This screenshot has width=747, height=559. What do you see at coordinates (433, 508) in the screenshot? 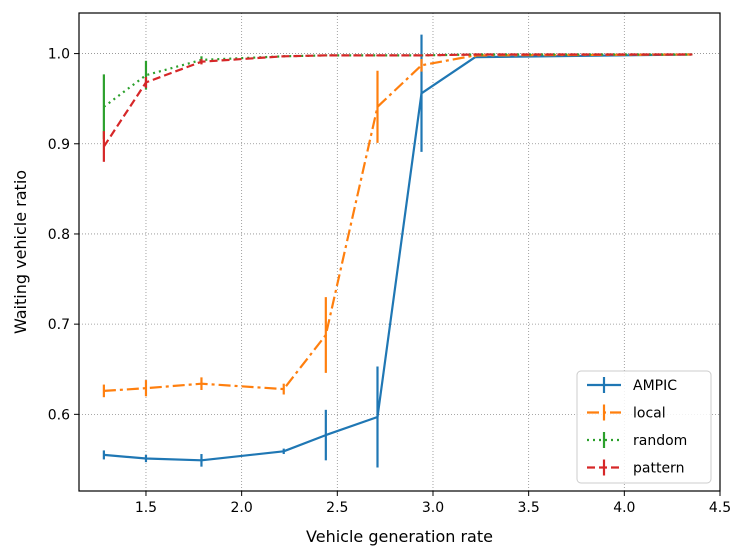
I see `x-tick-label: 3.0` at bounding box center [433, 508].